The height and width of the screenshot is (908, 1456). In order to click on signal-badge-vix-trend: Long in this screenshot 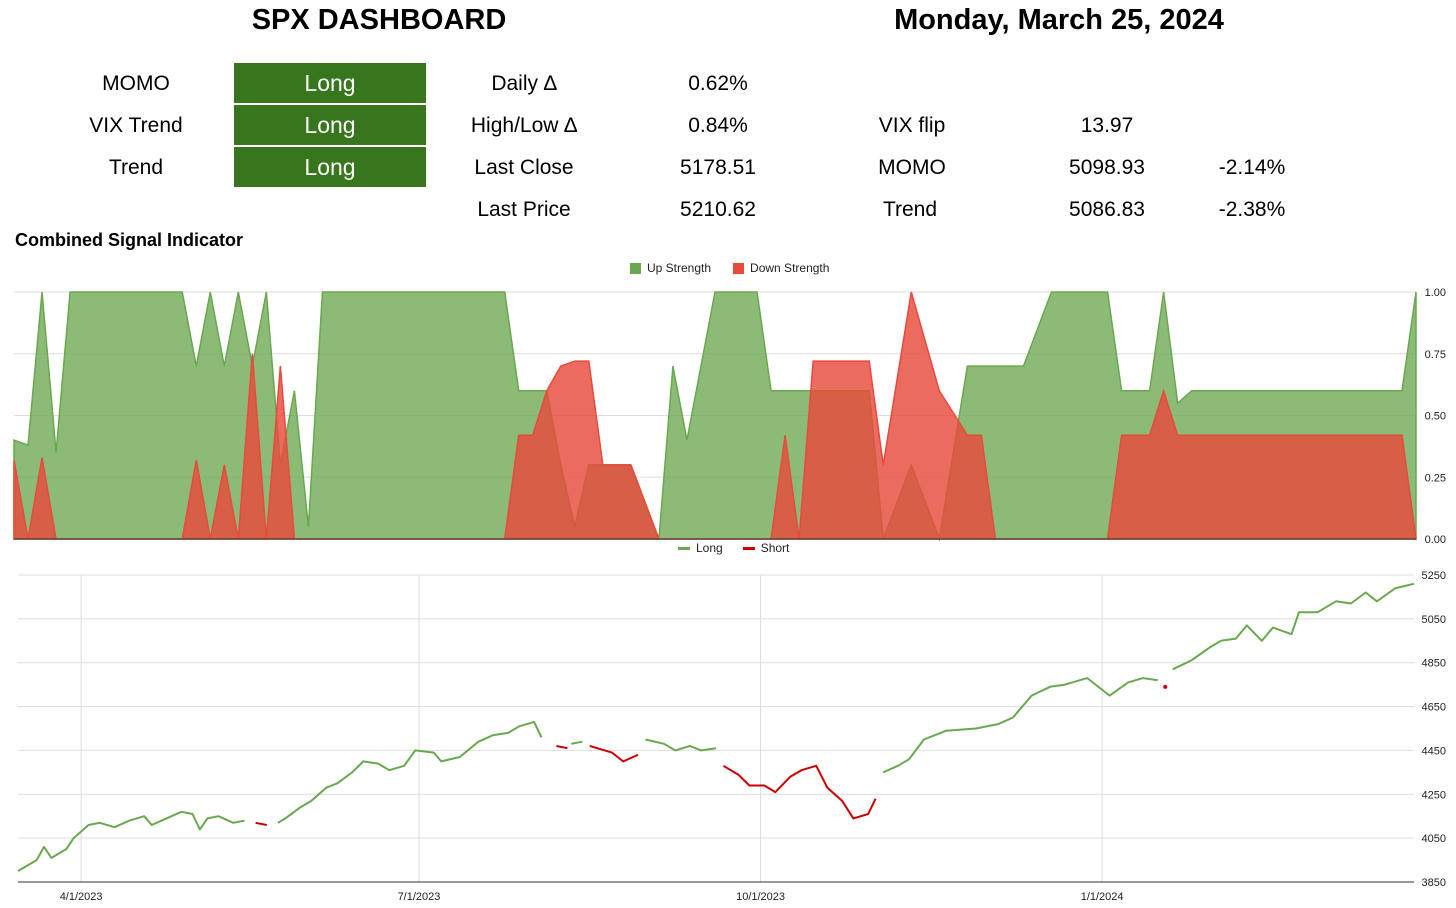, I will do `click(330, 125)`.